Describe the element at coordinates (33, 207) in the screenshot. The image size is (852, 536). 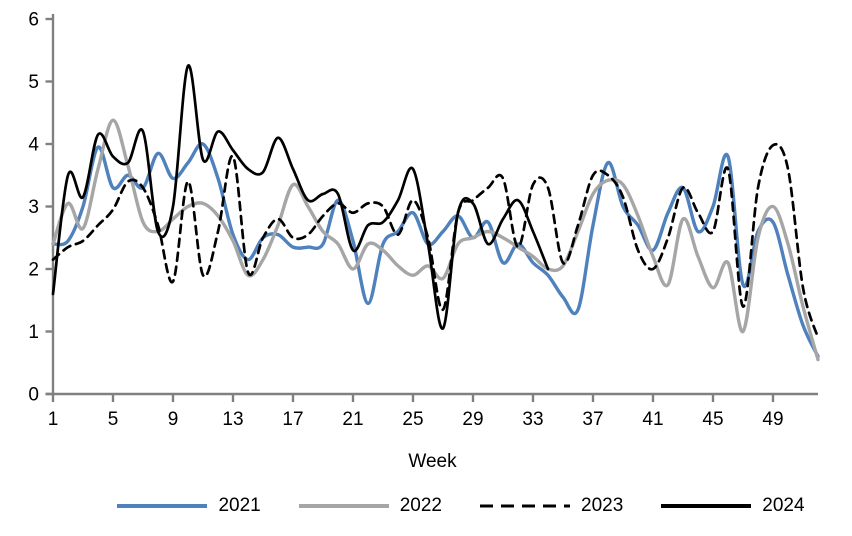
I see `y-tick-label: 3` at that location.